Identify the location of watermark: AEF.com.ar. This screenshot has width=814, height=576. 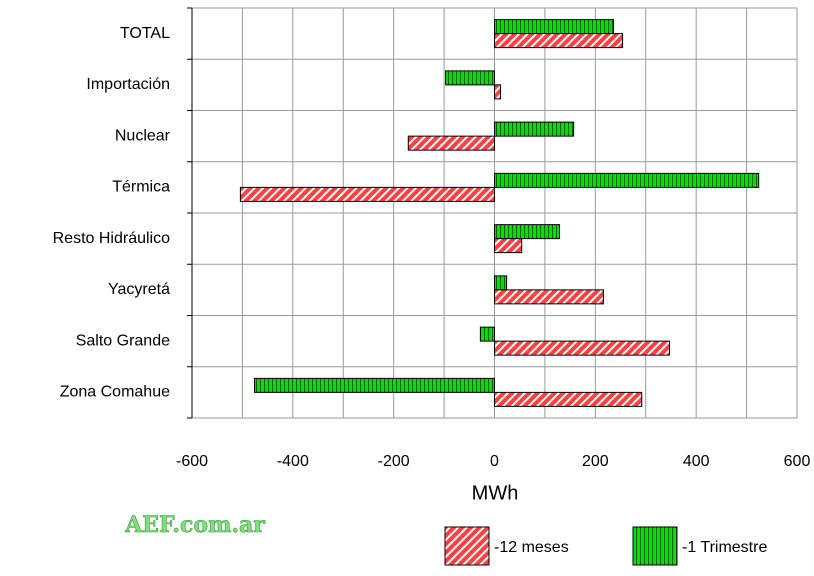
(194, 525).